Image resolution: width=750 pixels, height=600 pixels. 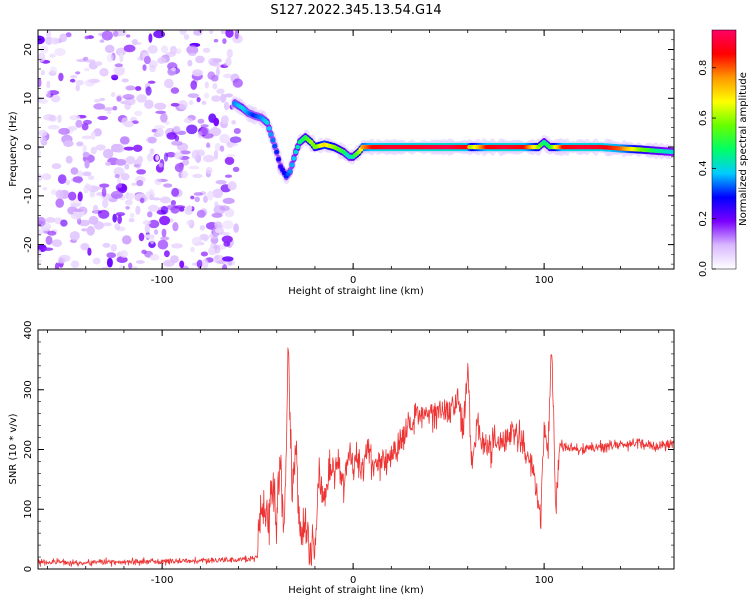 What do you see at coordinates (703, 269) in the screenshot?
I see `colorbar-tick-label: 0.0` at bounding box center [703, 269].